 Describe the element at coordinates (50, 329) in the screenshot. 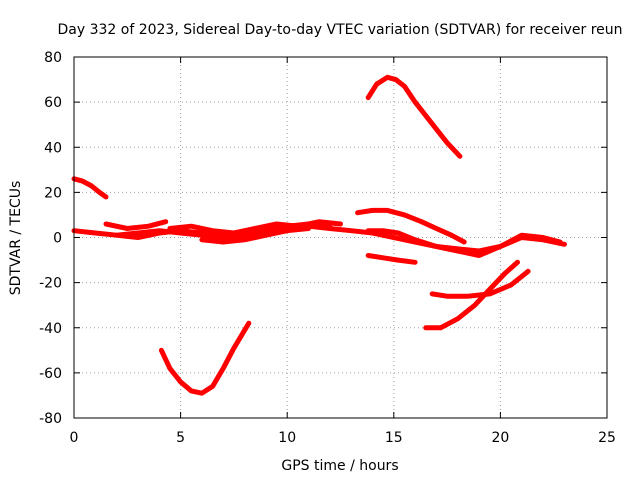

I see `y-tick-label: -40` at that location.